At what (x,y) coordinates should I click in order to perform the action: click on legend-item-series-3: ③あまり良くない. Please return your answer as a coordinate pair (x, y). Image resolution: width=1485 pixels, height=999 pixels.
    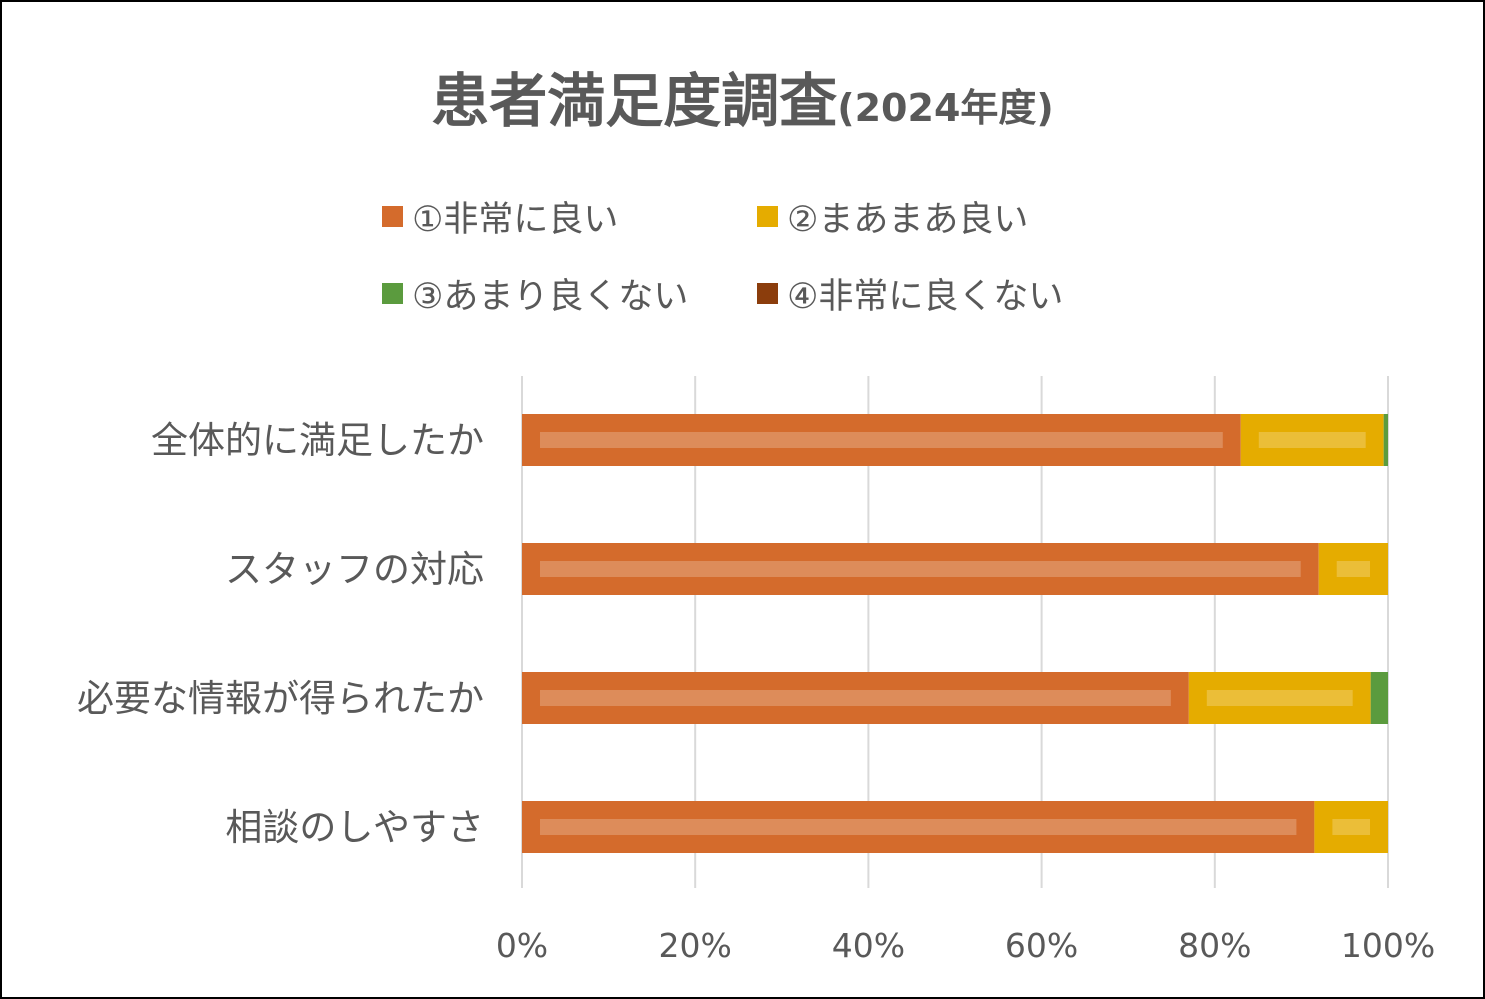
    Looking at the image, I should click on (535, 295).